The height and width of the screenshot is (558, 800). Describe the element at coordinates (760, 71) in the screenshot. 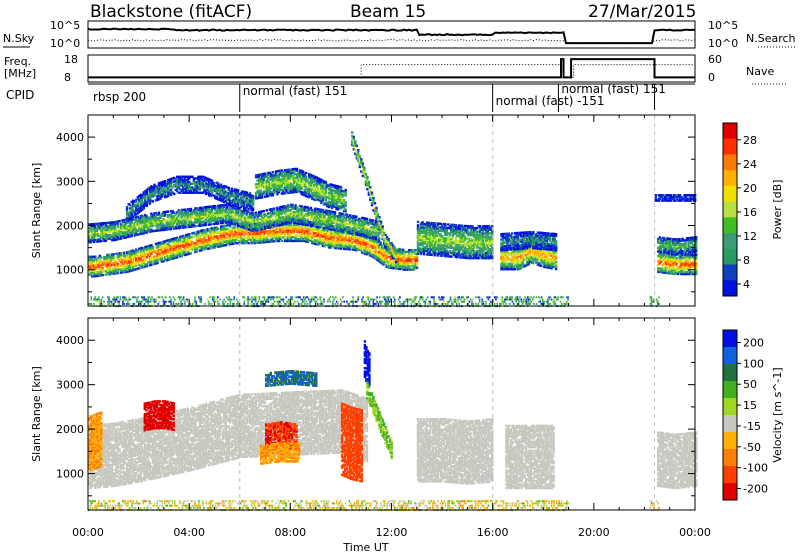

I see `nave-label: Nave` at that location.